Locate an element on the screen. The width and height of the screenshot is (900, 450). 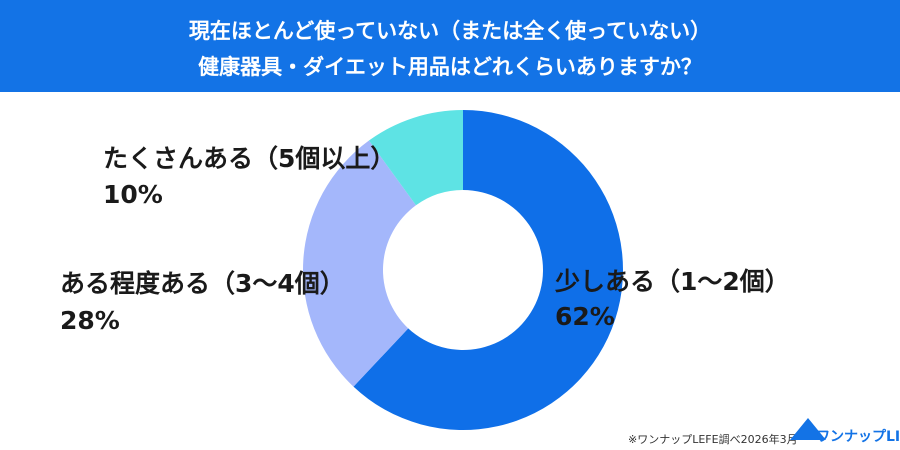
logo: ワンナップLIFE is located at coordinates (858, 437).